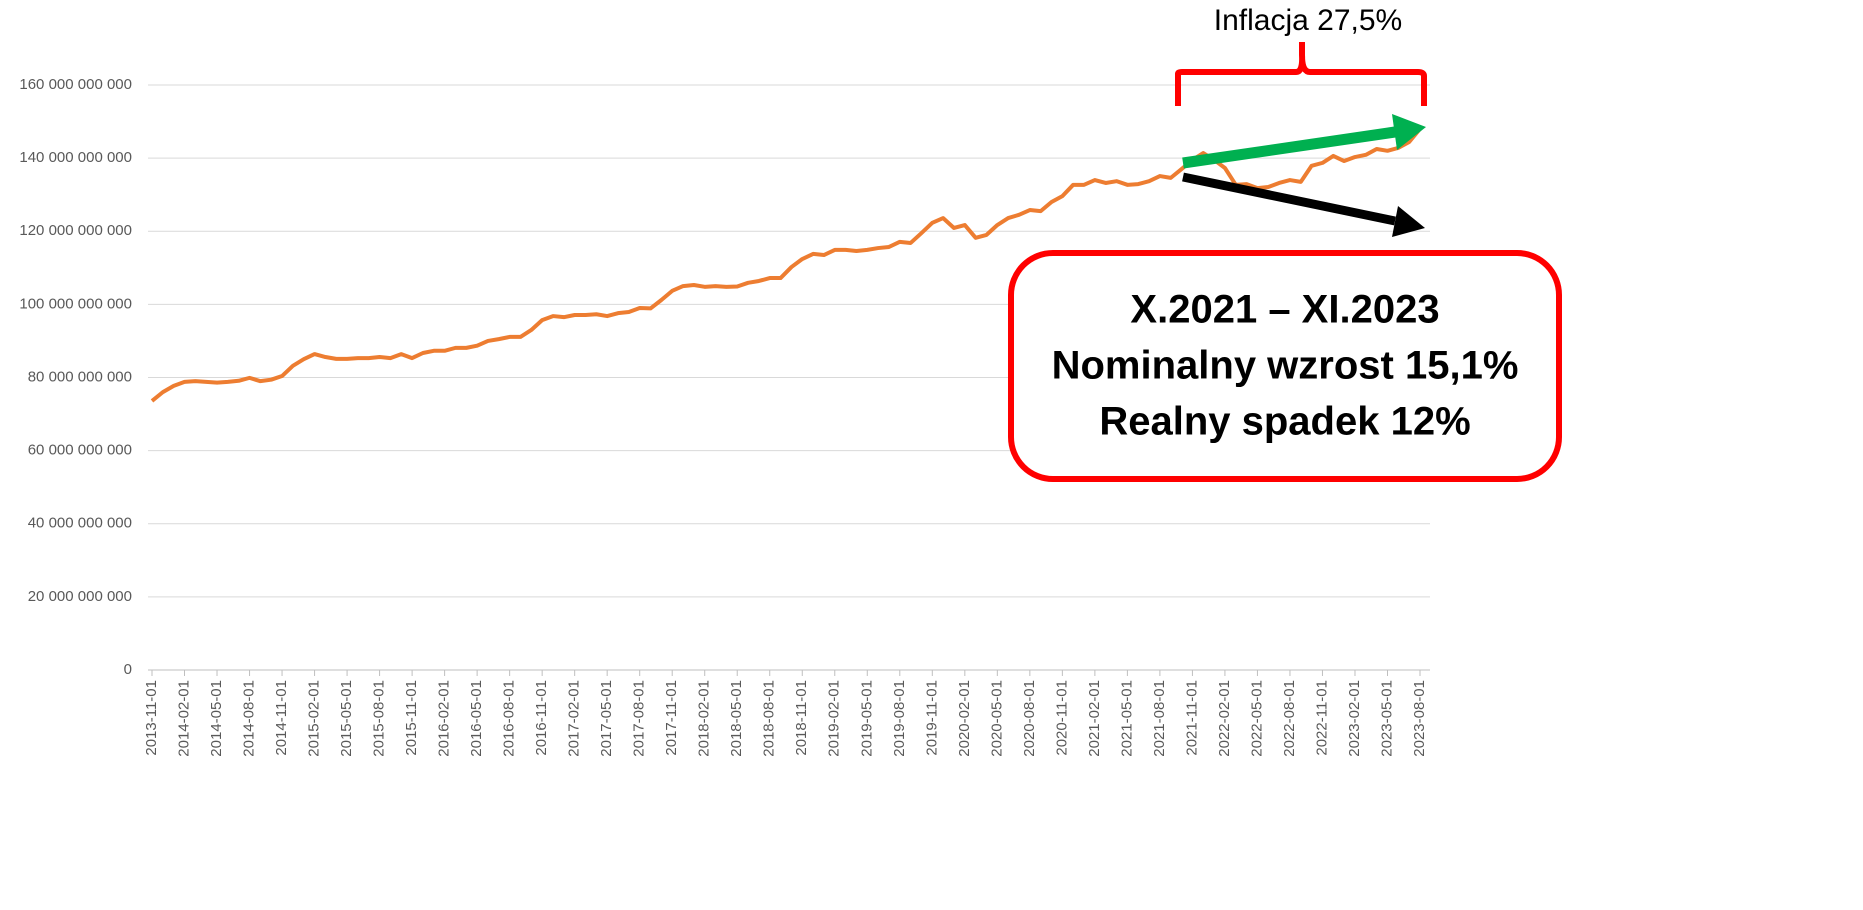  What do you see at coordinates (574, 718) in the screenshot?
I see `x-tick-label: 2017-02-01` at bounding box center [574, 718].